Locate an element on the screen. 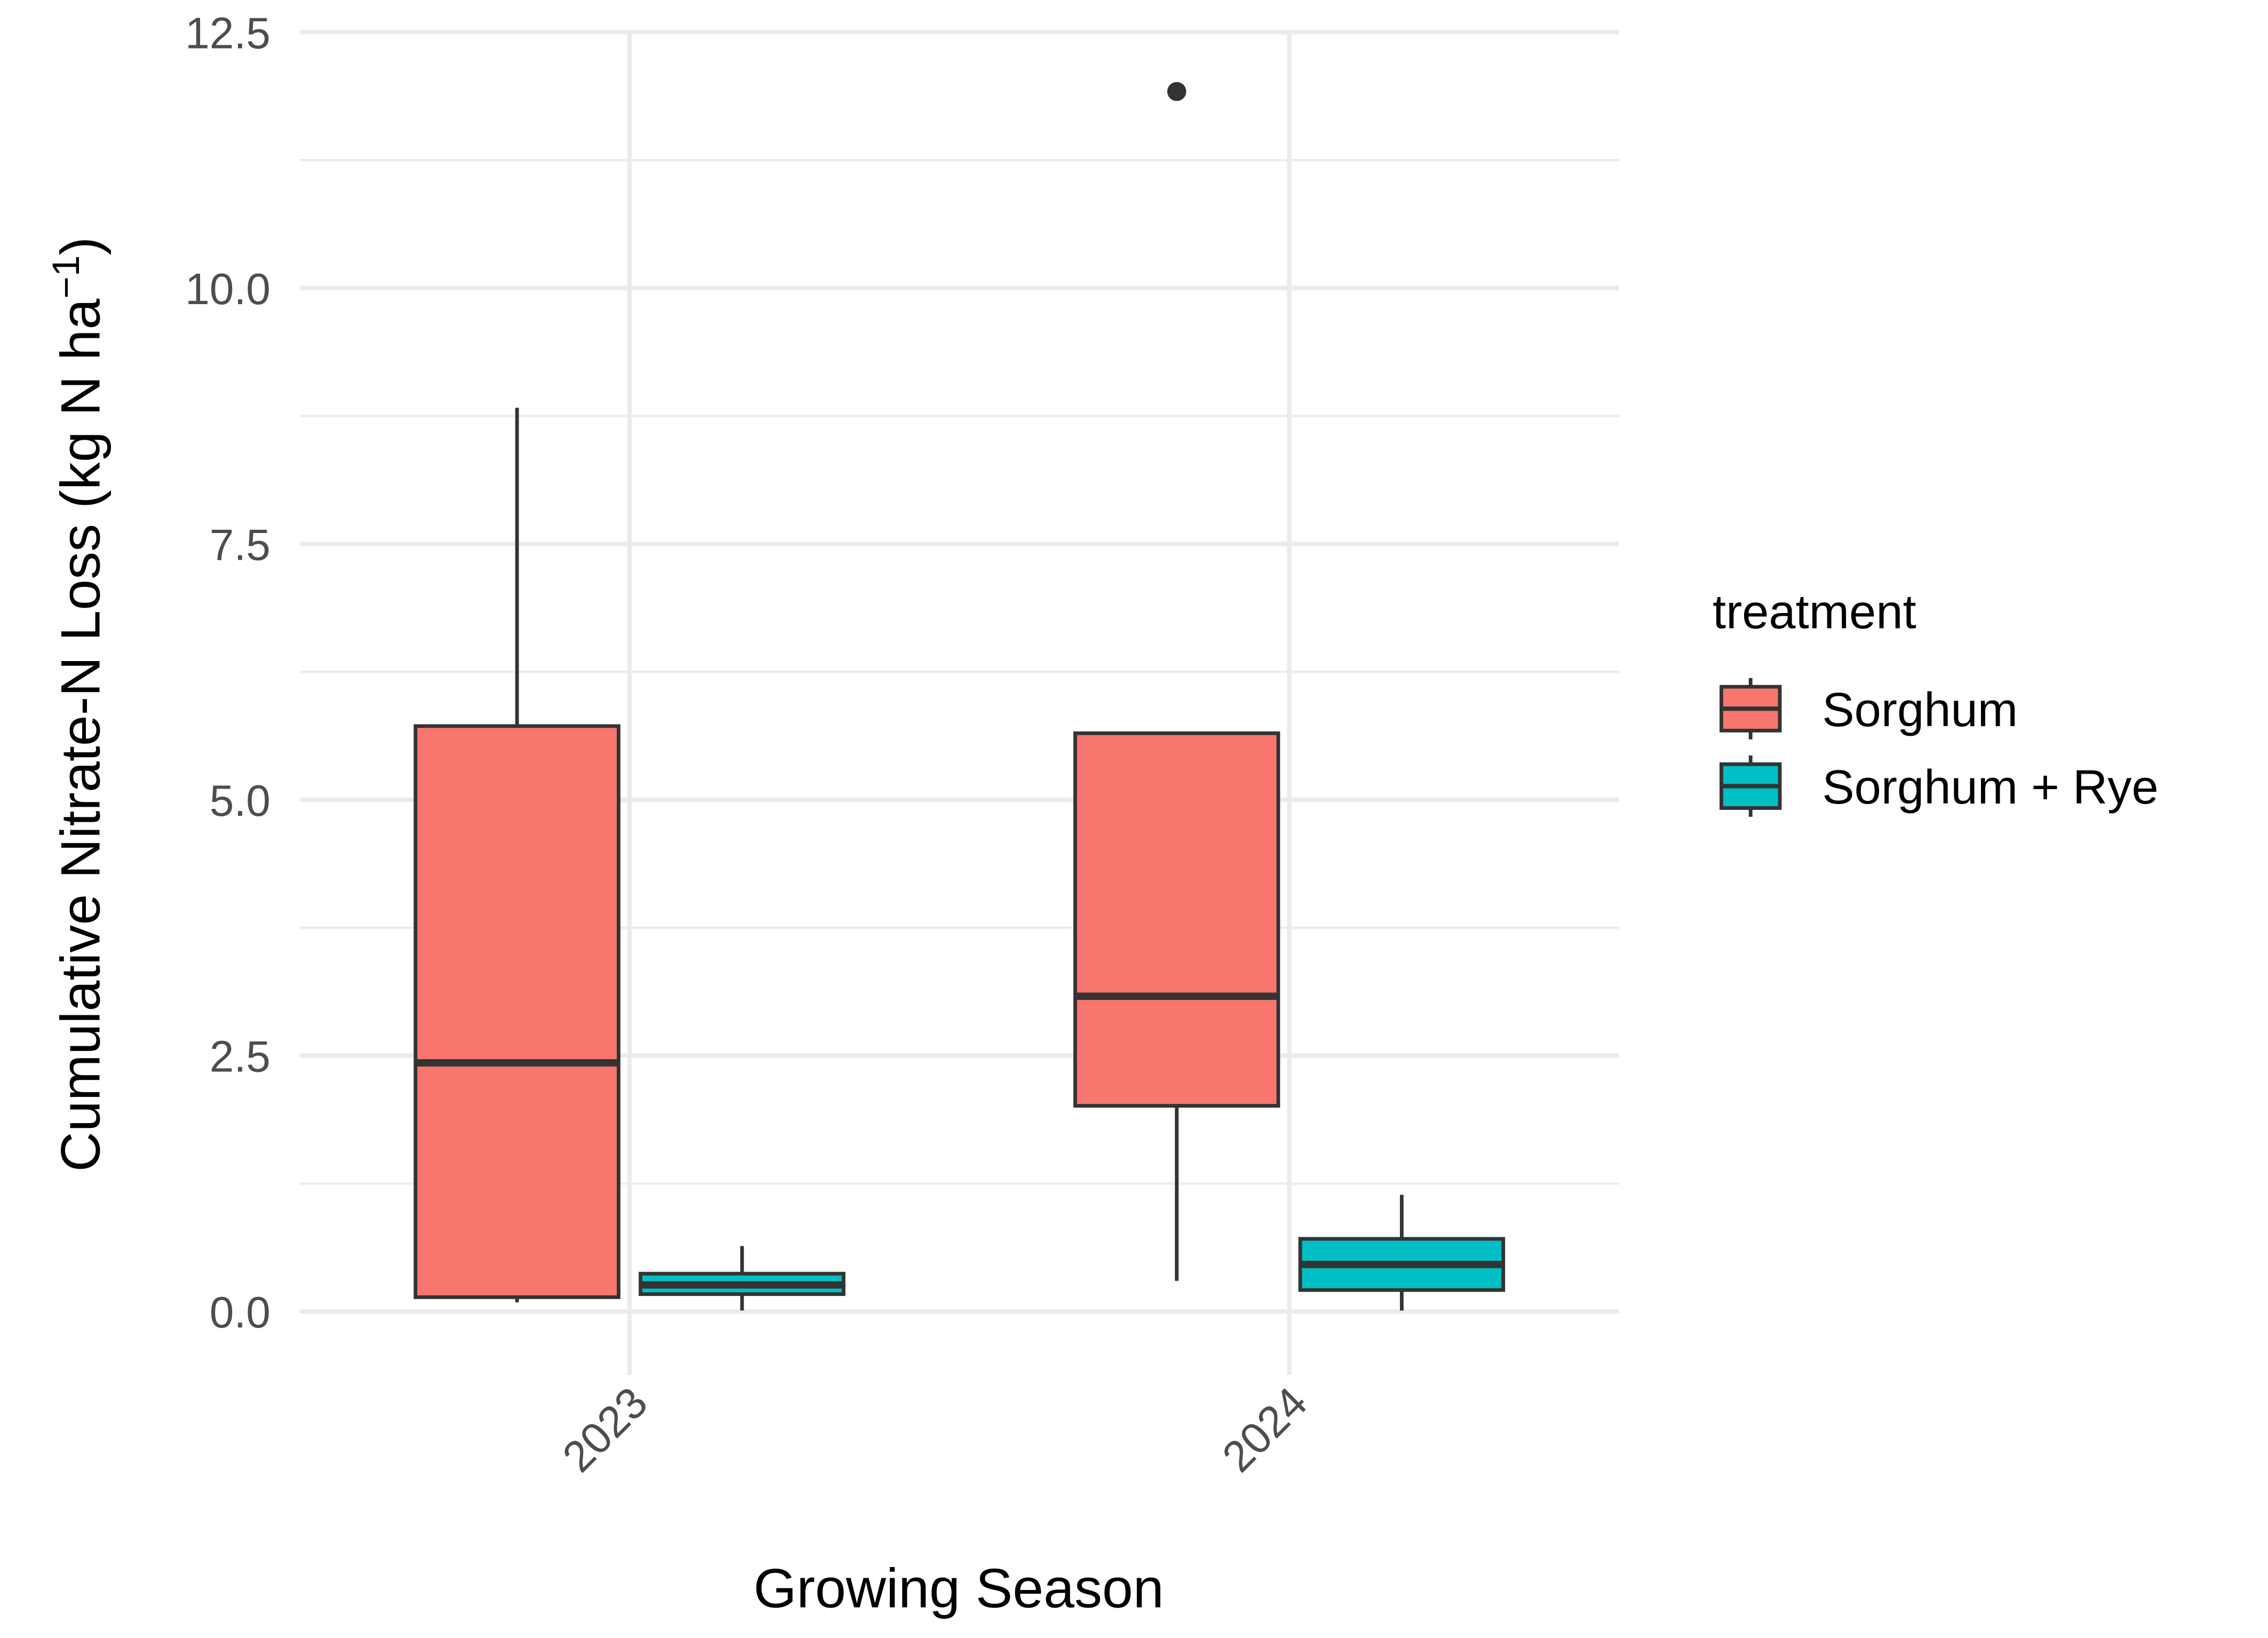 Image resolution: width=2268 pixels, height=1638 pixels. x-tick-label: 2023 is located at coordinates (605, 1430).